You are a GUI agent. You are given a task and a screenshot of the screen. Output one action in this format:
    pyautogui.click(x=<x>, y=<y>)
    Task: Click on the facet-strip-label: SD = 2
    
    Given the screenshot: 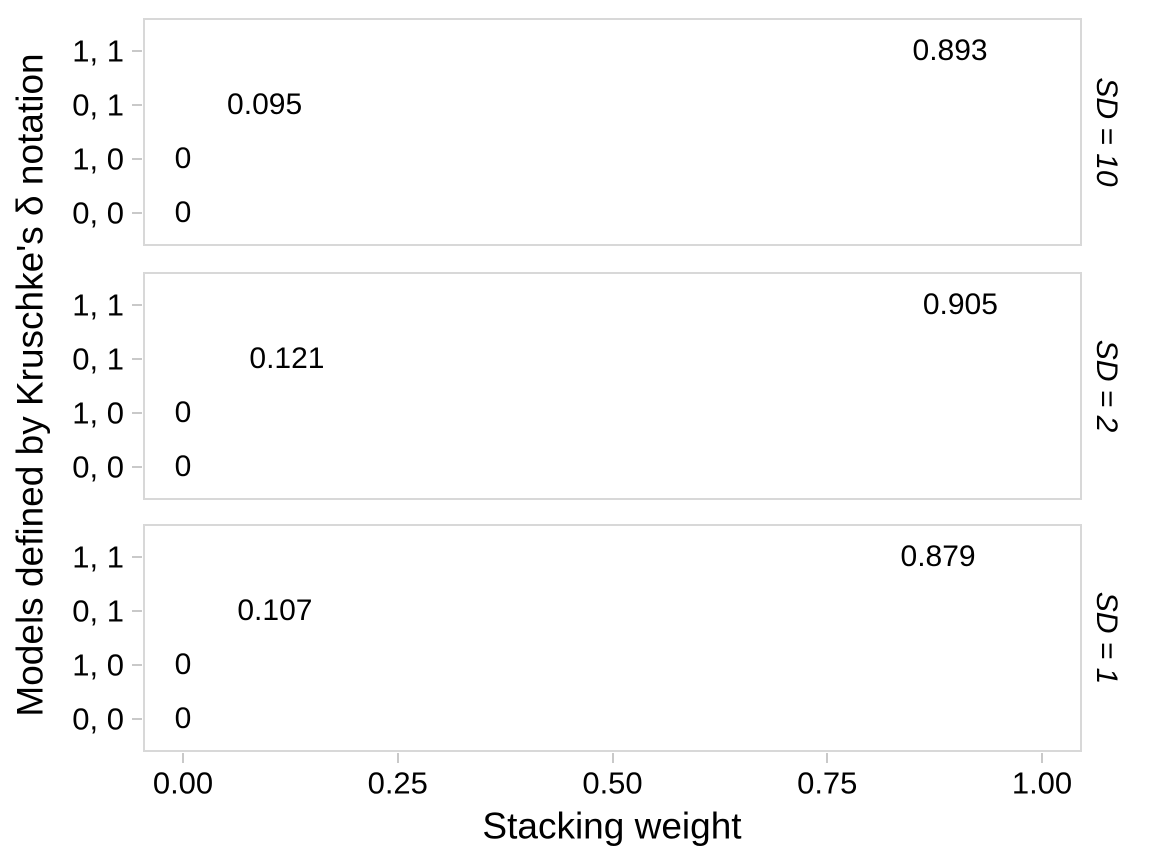 What is the action you would take?
    pyautogui.click(x=1106, y=386)
    